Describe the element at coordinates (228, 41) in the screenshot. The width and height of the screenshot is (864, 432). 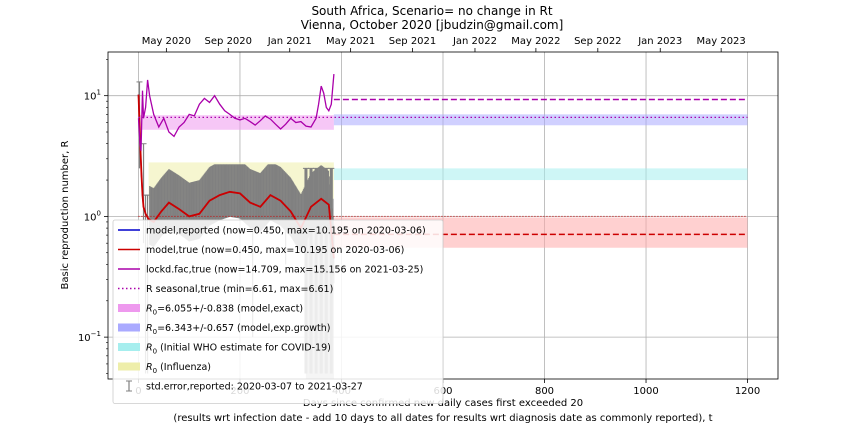
I see `top-tick-label-1: Sep 2020` at that location.